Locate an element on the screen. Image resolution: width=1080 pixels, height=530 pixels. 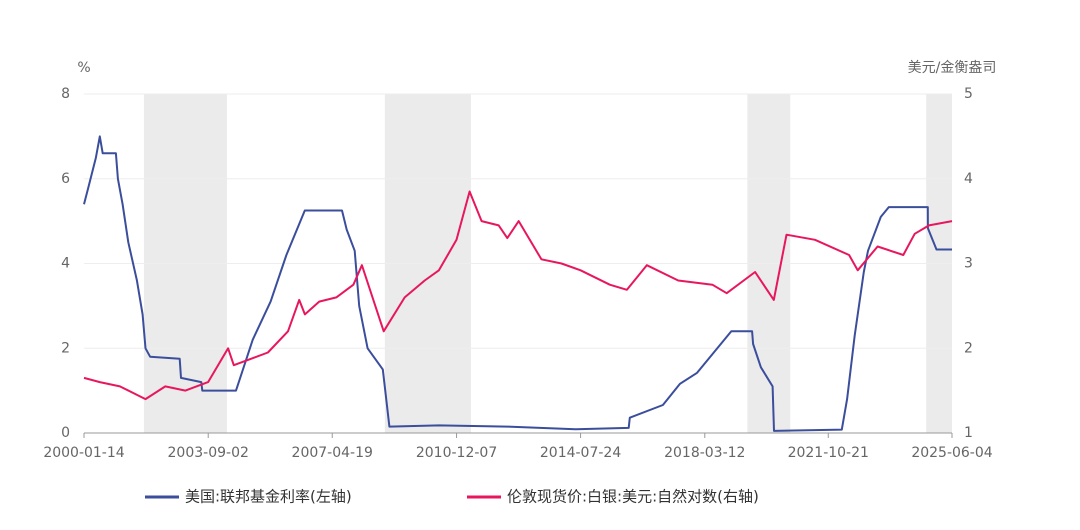
x-tick-label: 2018-03-12 is located at coordinates (704, 453).